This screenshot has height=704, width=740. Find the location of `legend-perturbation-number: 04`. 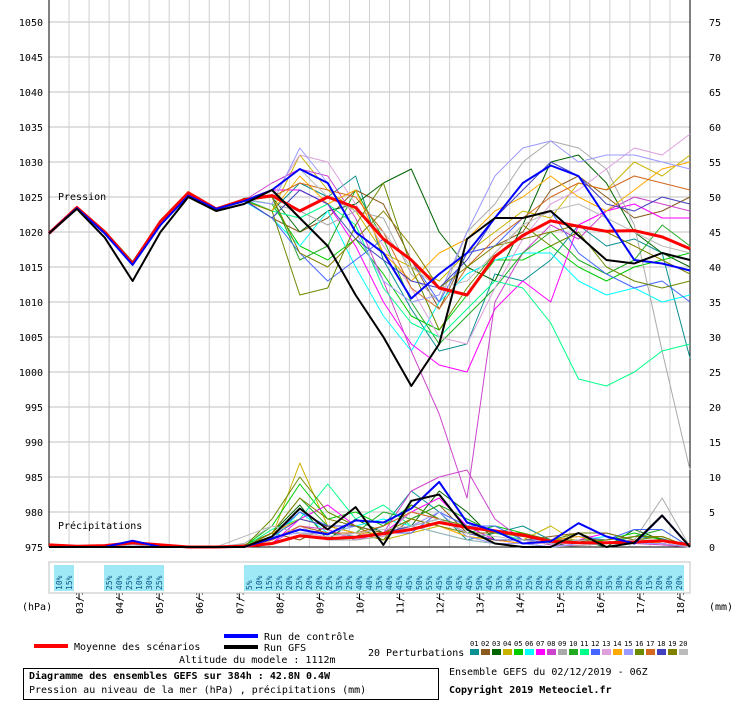

legend-perturbation-number: 04 is located at coordinates (507, 644).